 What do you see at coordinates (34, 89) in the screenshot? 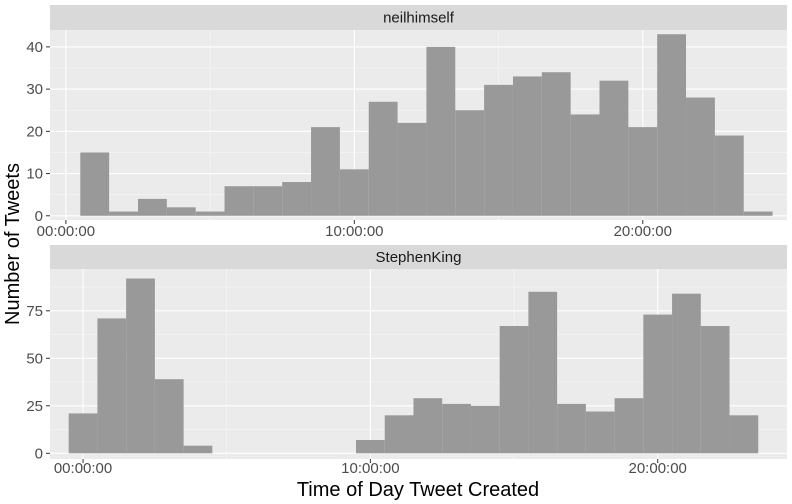
I see `y-tick-label: 30` at bounding box center [34, 89].